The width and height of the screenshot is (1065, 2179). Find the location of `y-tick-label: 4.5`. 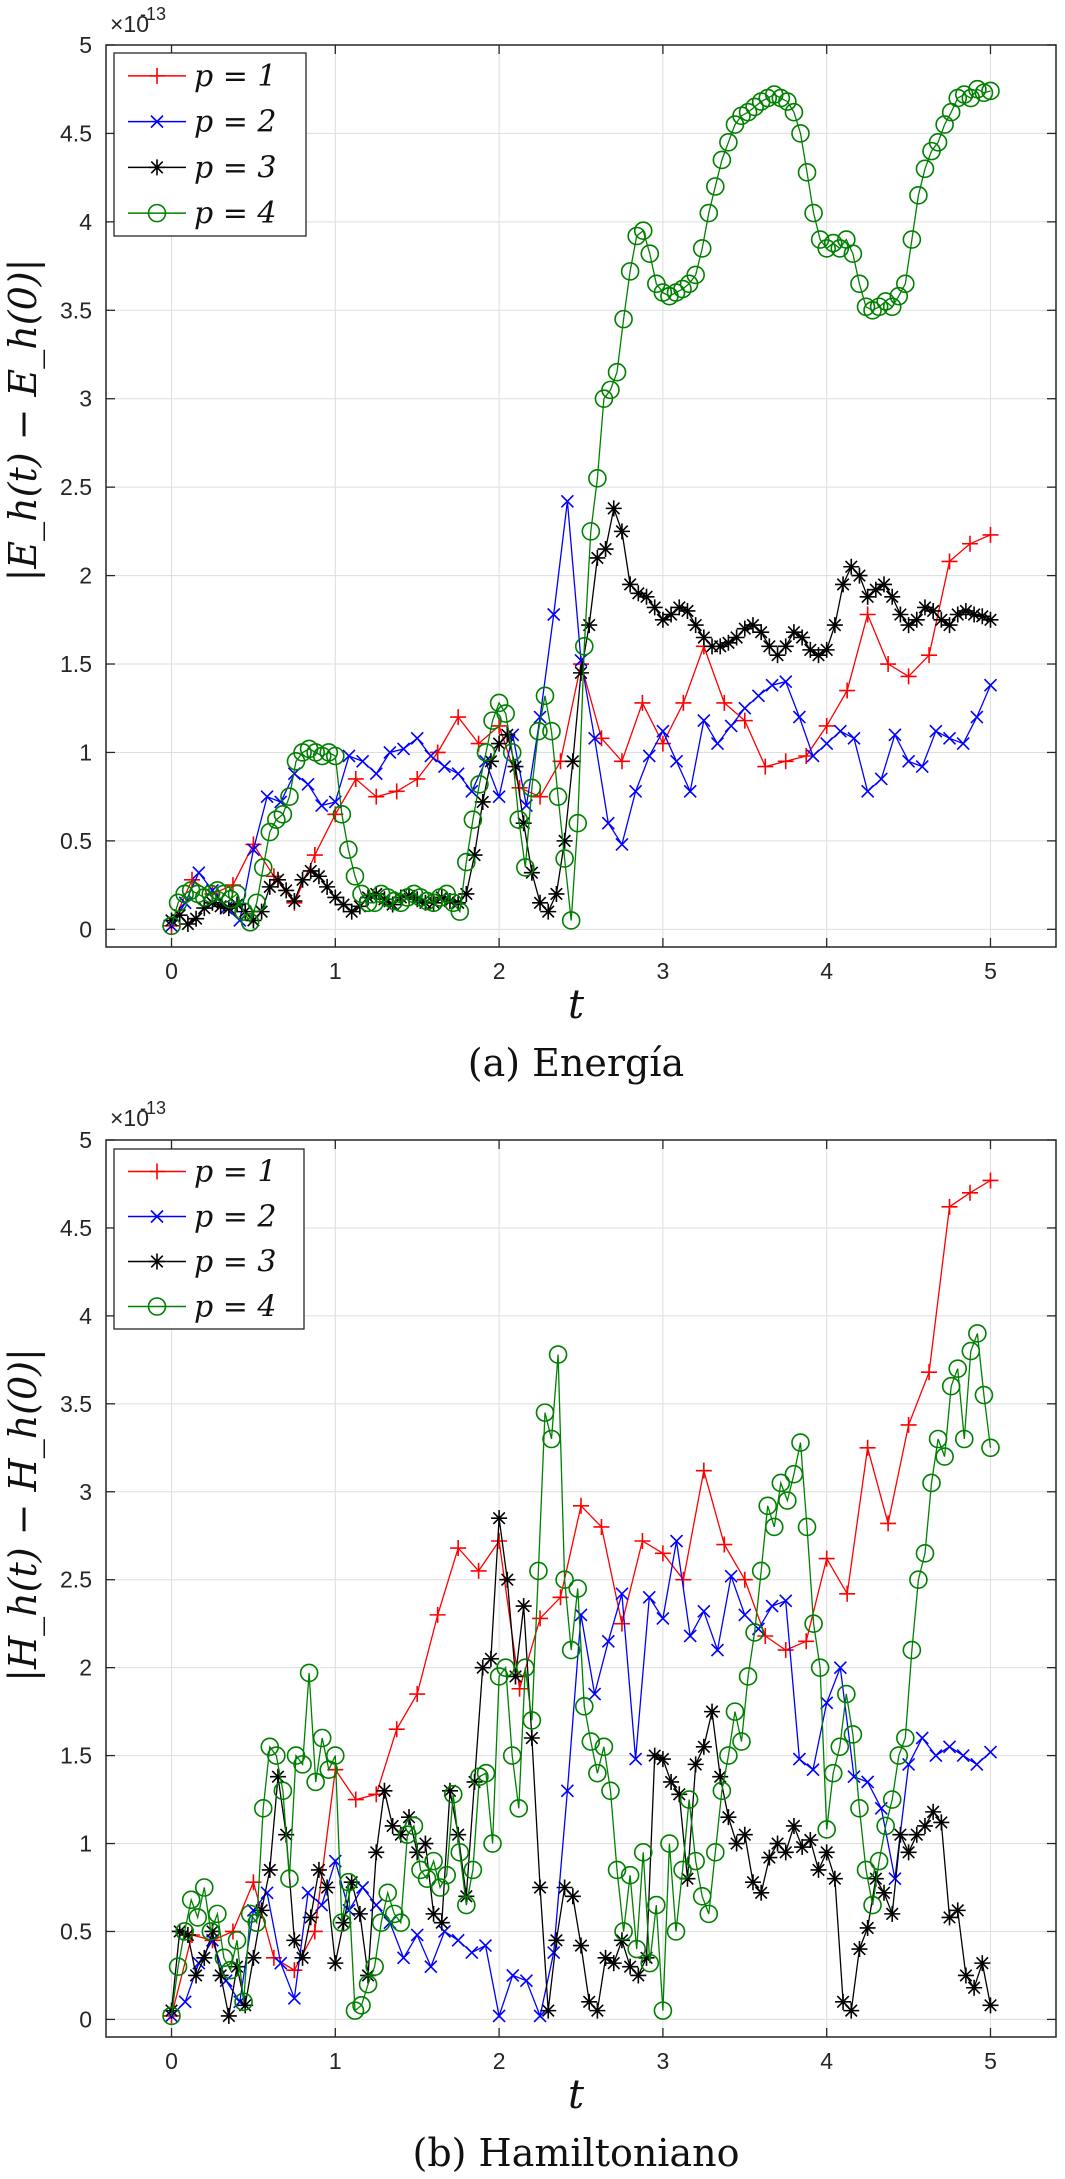

y-tick-label: 4.5 is located at coordinates (76, 133).